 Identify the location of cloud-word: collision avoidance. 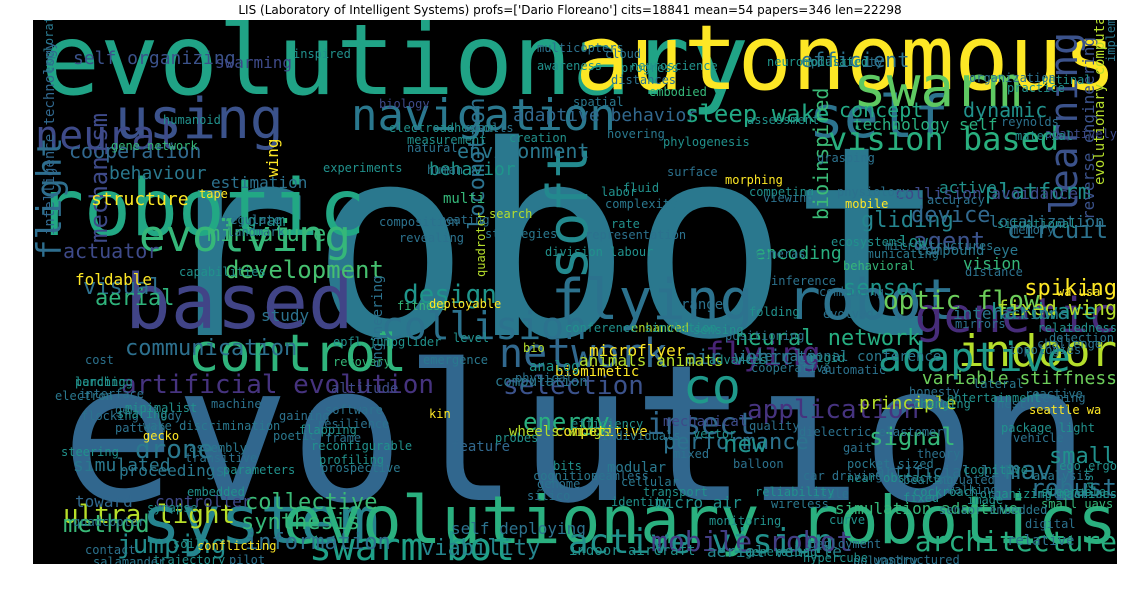
(987, 193).